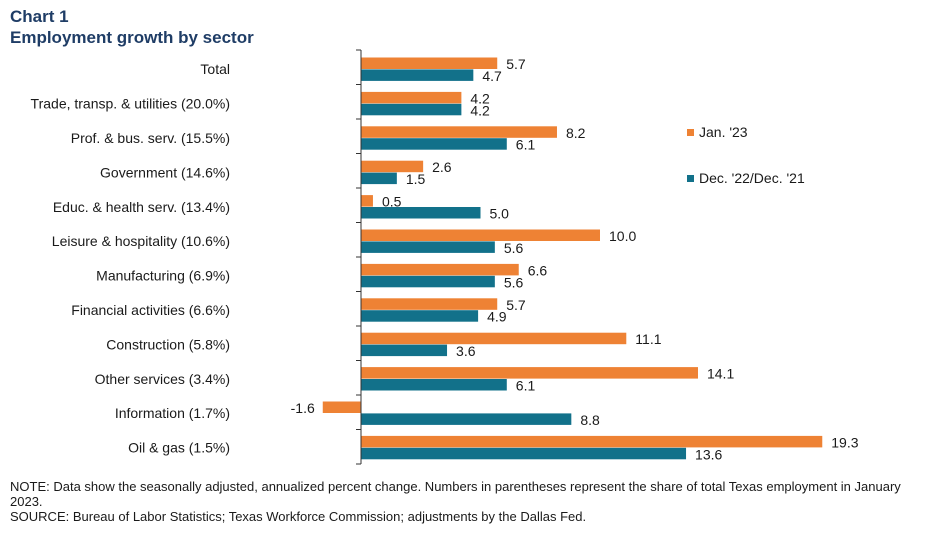 The height and width of the screenshot is (540, 948). Describe the element at coordinates (720, 374) in the screenshot. I see `data-label: 14.1` at that location.